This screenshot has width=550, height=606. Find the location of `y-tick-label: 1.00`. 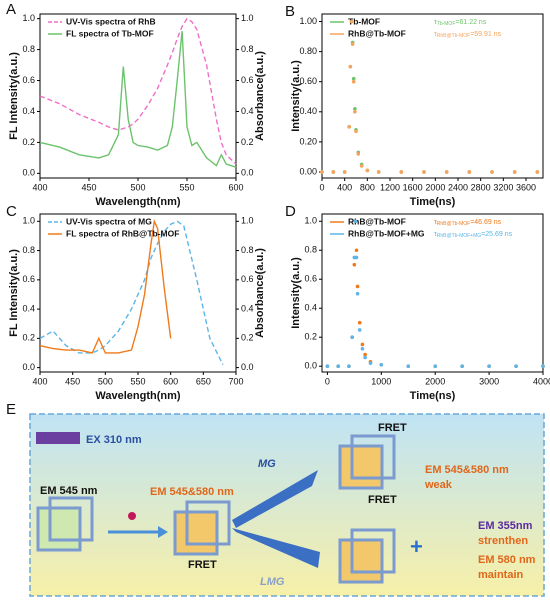

y-tick-label: 1.00 is located at coordinates (308, 21).